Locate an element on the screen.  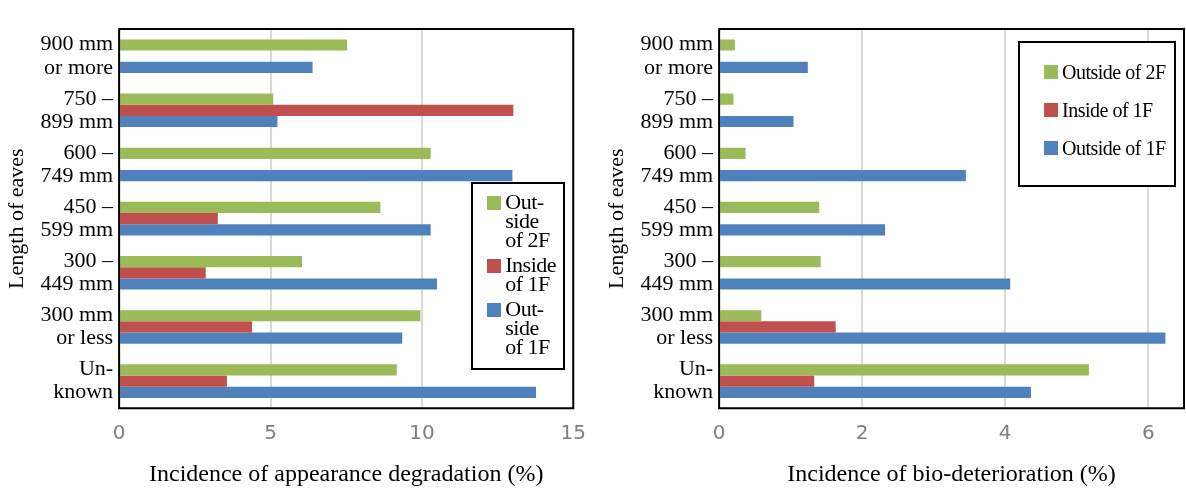
legend-label: Outside of 2F is located at coordinates (1114, 72).